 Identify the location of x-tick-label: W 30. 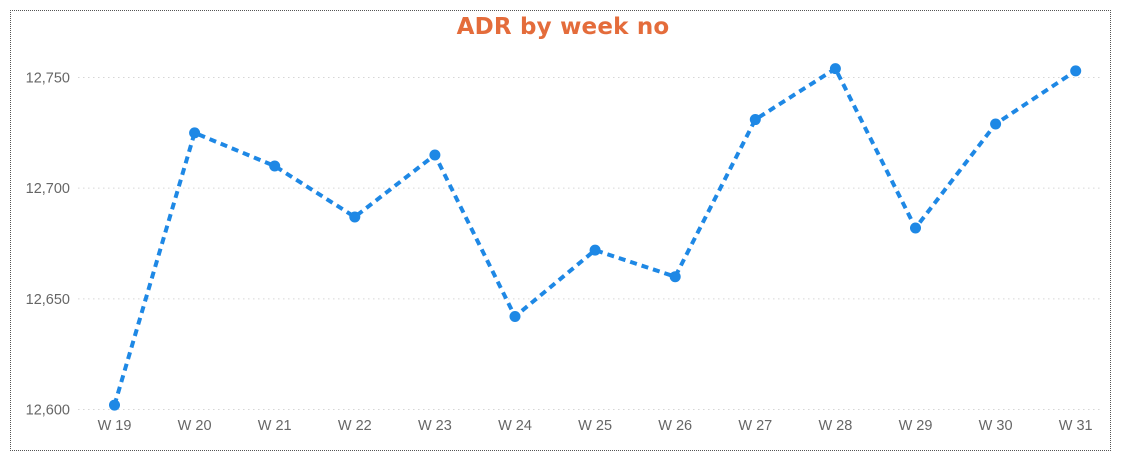
(996, 426).